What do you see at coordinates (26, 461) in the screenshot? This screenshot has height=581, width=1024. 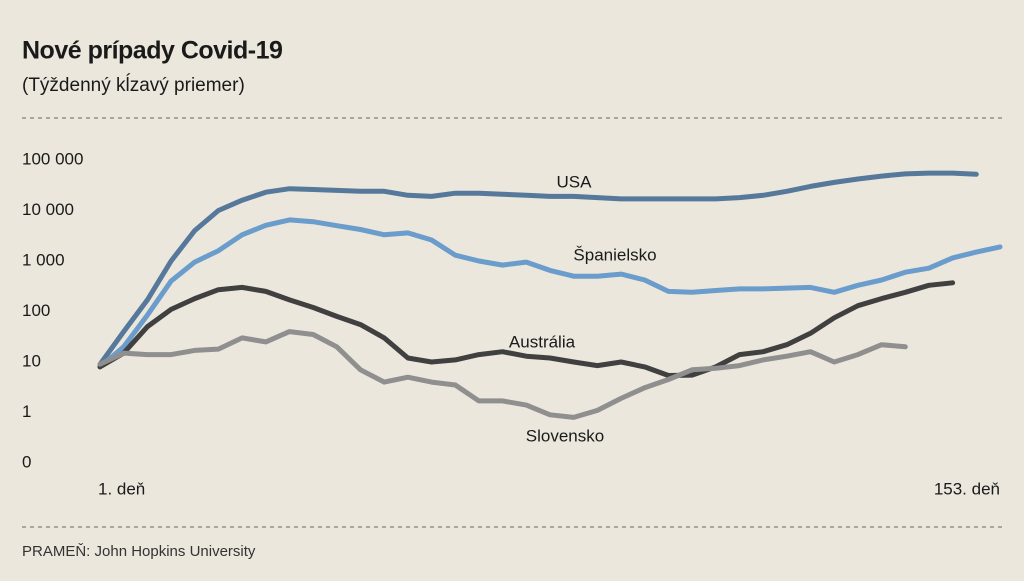 I see `y-tick-label: 0` at bounding box center [26, 461].